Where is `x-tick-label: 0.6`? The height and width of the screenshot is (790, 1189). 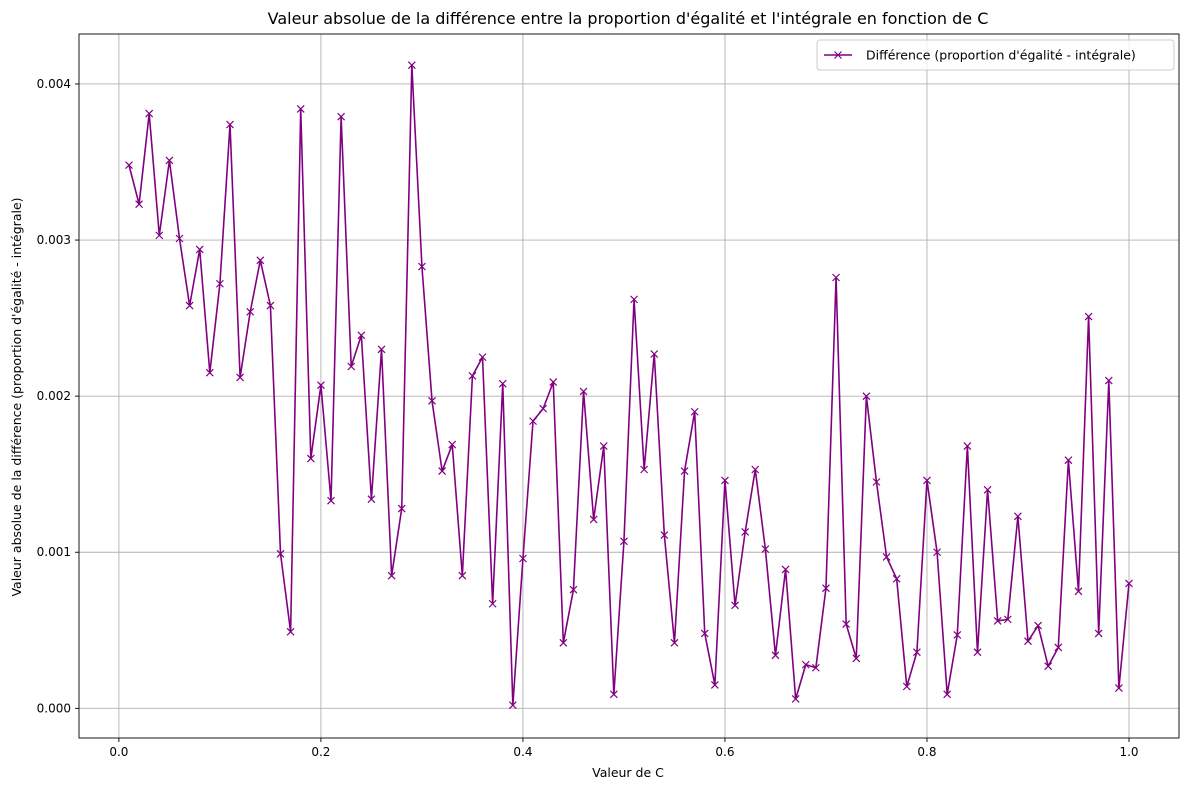 x-tick-label: 0.6 is located at coordinates (724, 752).